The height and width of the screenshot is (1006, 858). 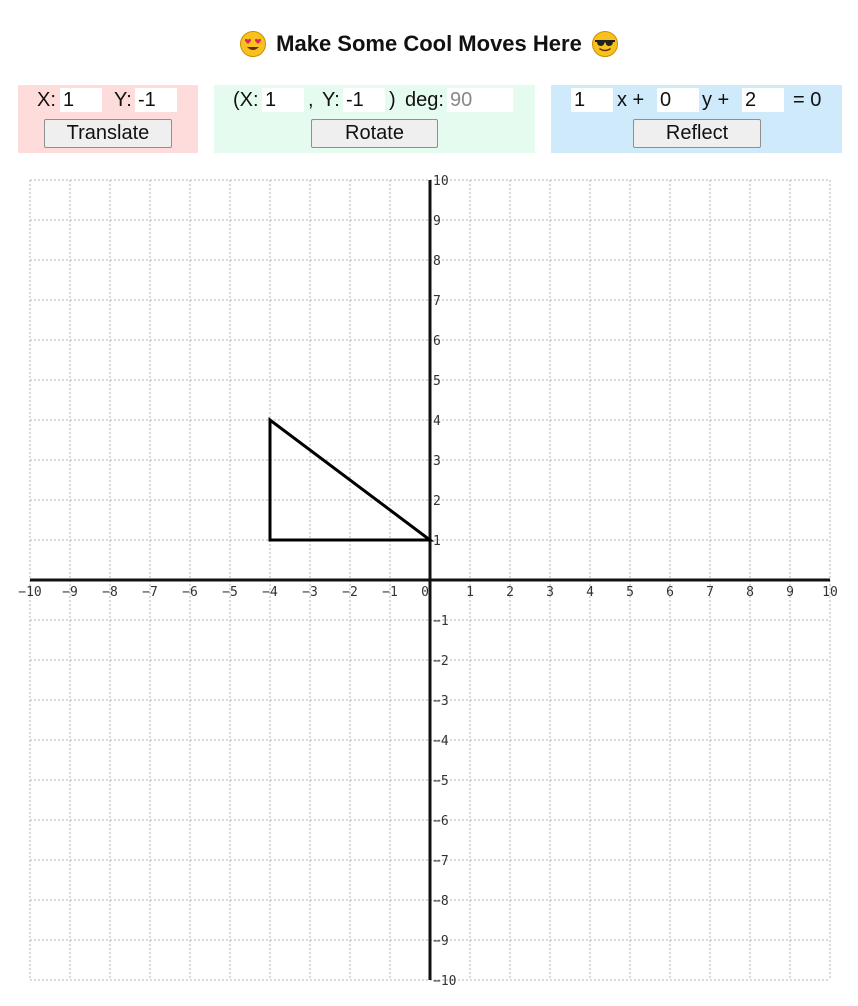 What do you see at coordinates (790, 592) in the screenshot?
I see `x-tick-label: 9` at bounding box center [790, 592].